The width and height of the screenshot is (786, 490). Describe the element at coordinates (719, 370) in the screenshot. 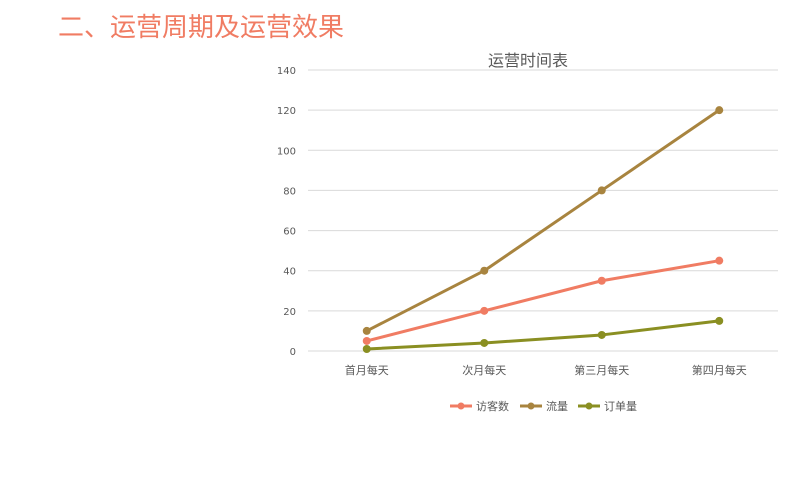

I see `x-tick-label: 第四月每天` at that location.